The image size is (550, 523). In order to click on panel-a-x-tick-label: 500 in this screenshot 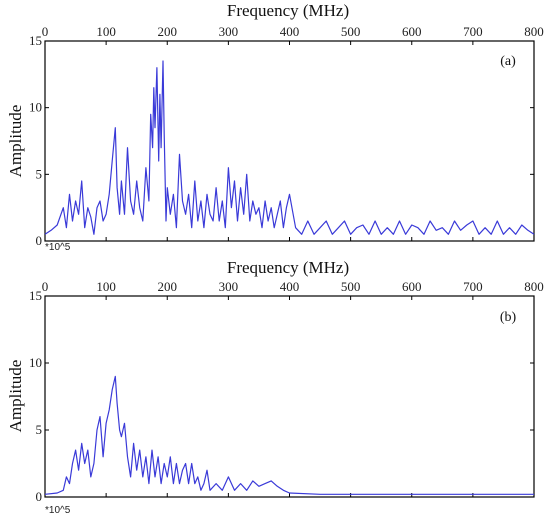, I will do `click(351, 31)`.